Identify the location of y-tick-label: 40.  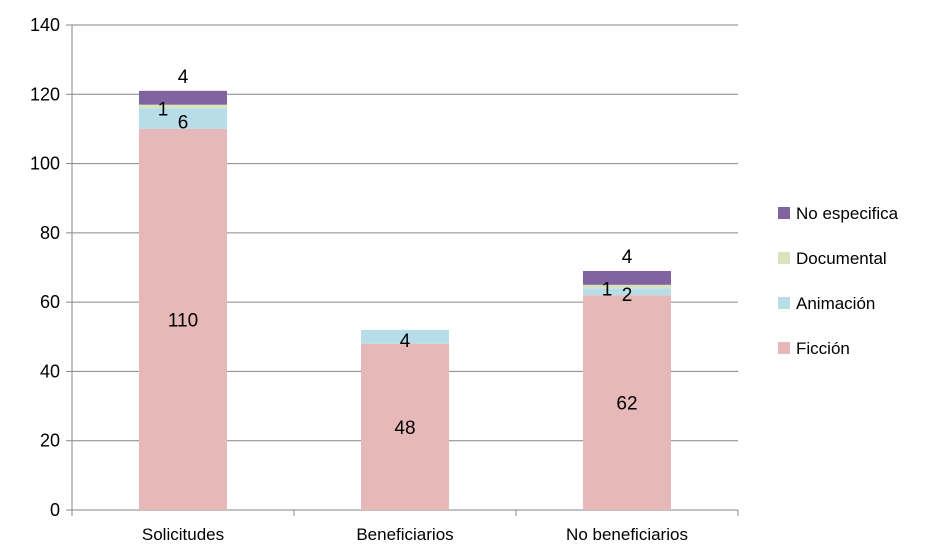
(50, 371).